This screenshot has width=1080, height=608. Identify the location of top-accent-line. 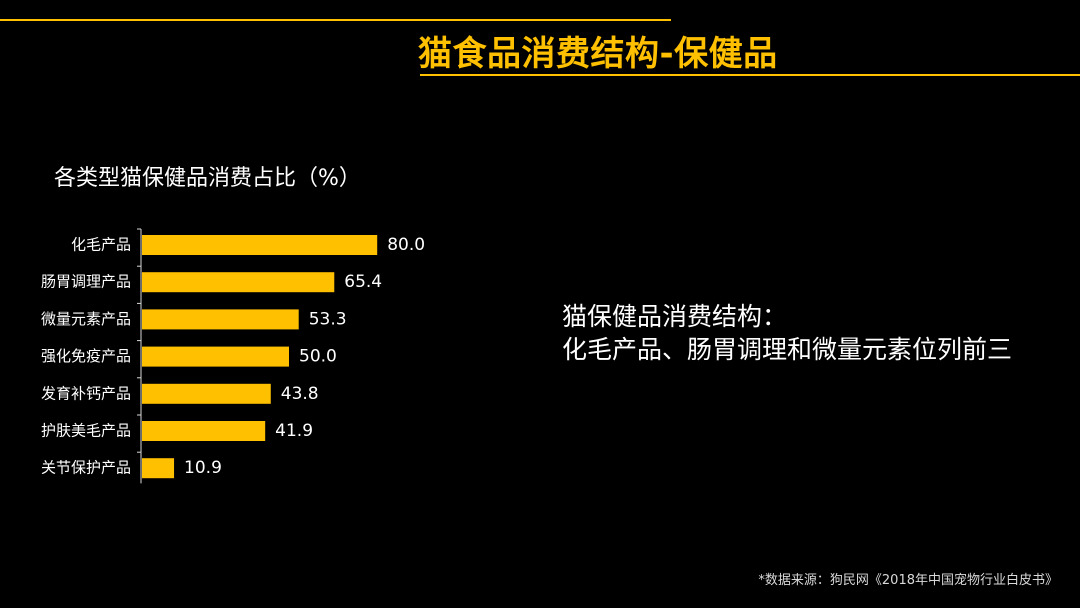
(335, 20).